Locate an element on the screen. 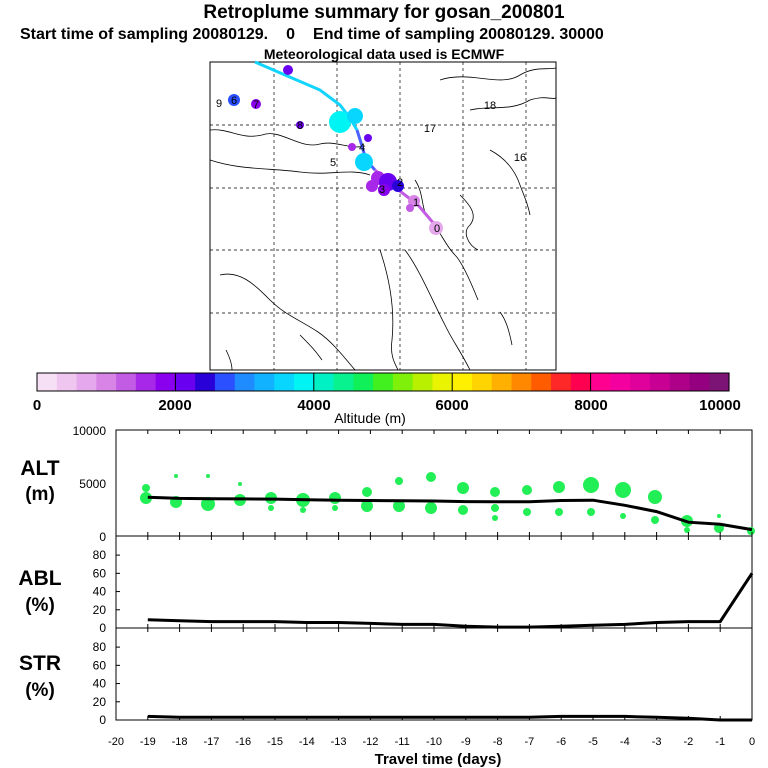  panel-abl: ABL (%) 0 20 40 60 80 is located at coordinates (386, 585).